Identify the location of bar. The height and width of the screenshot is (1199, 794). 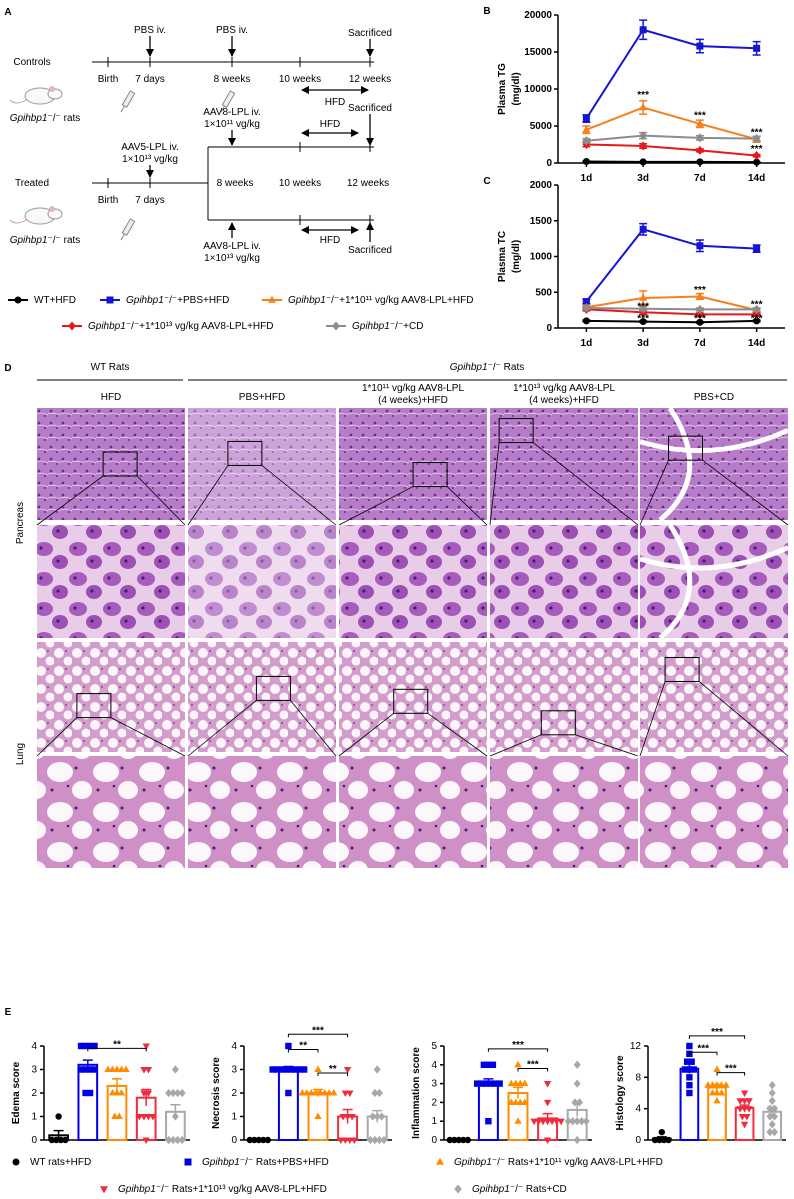
(488, 1111).